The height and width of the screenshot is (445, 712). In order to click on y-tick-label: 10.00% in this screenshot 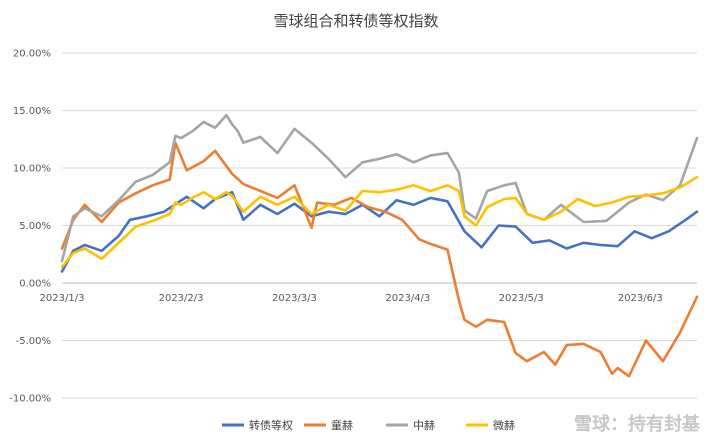, I will do `click(32, 169)`.